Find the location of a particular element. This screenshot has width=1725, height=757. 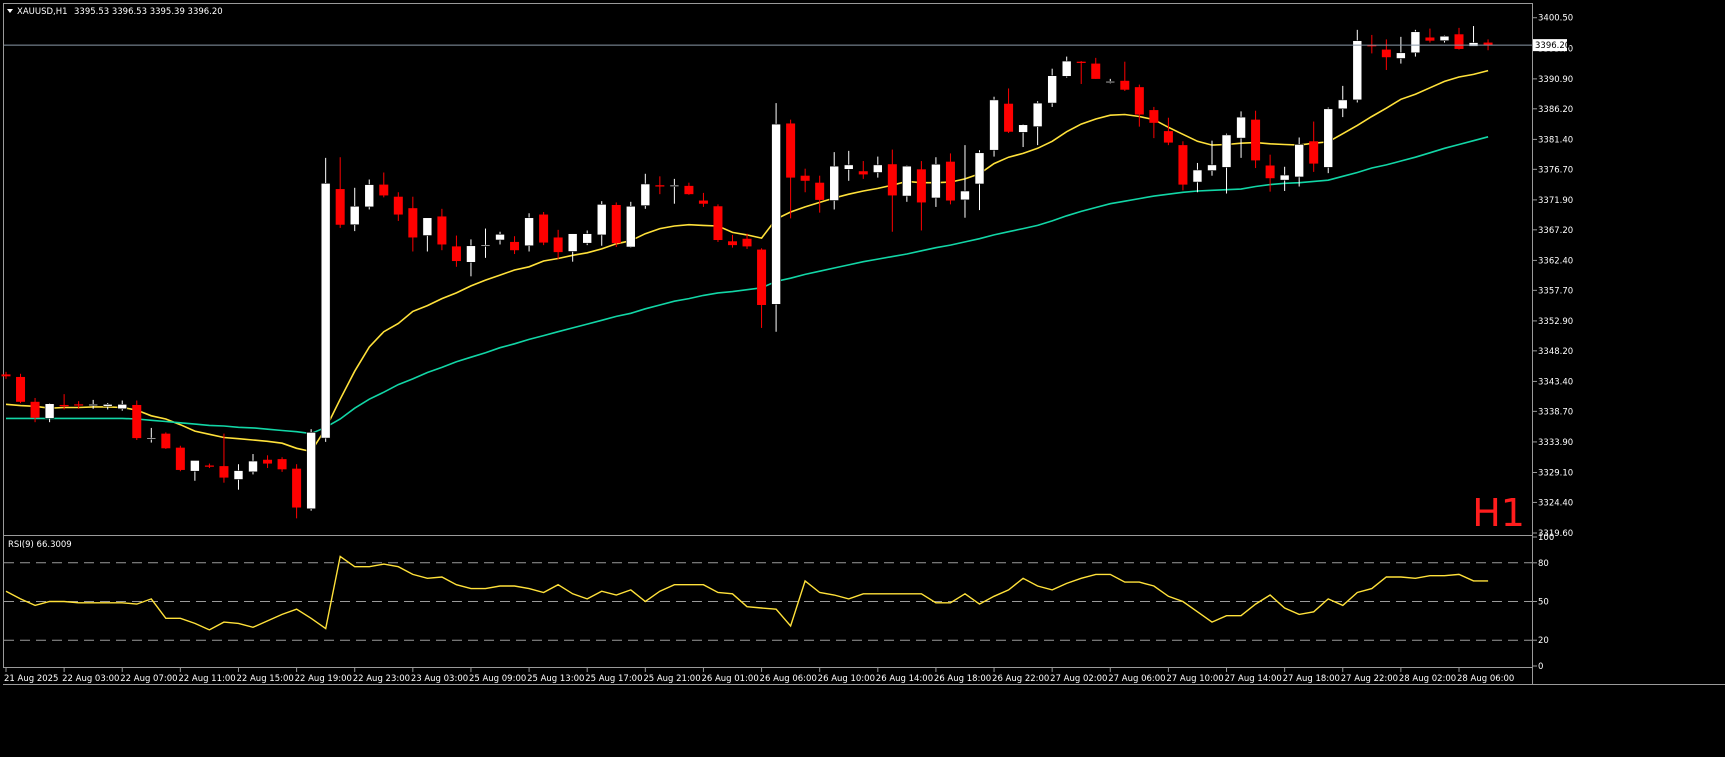

rsi-tick-label: 20 is located at coordinates (1543, 641).